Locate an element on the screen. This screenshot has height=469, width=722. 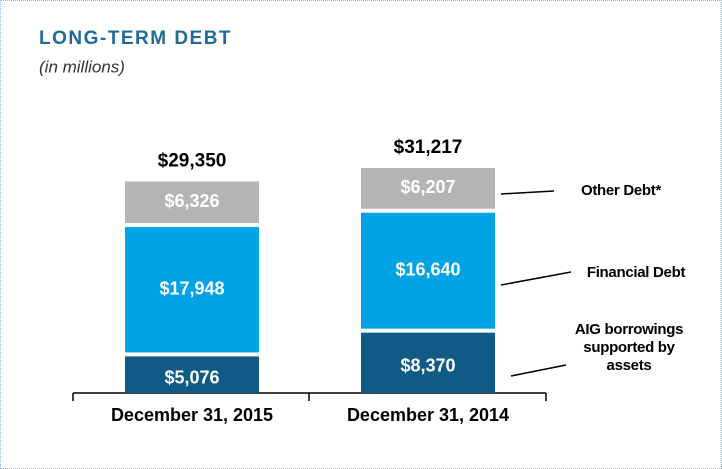
value-label: $16,640 is located at coordinates (427, 269).